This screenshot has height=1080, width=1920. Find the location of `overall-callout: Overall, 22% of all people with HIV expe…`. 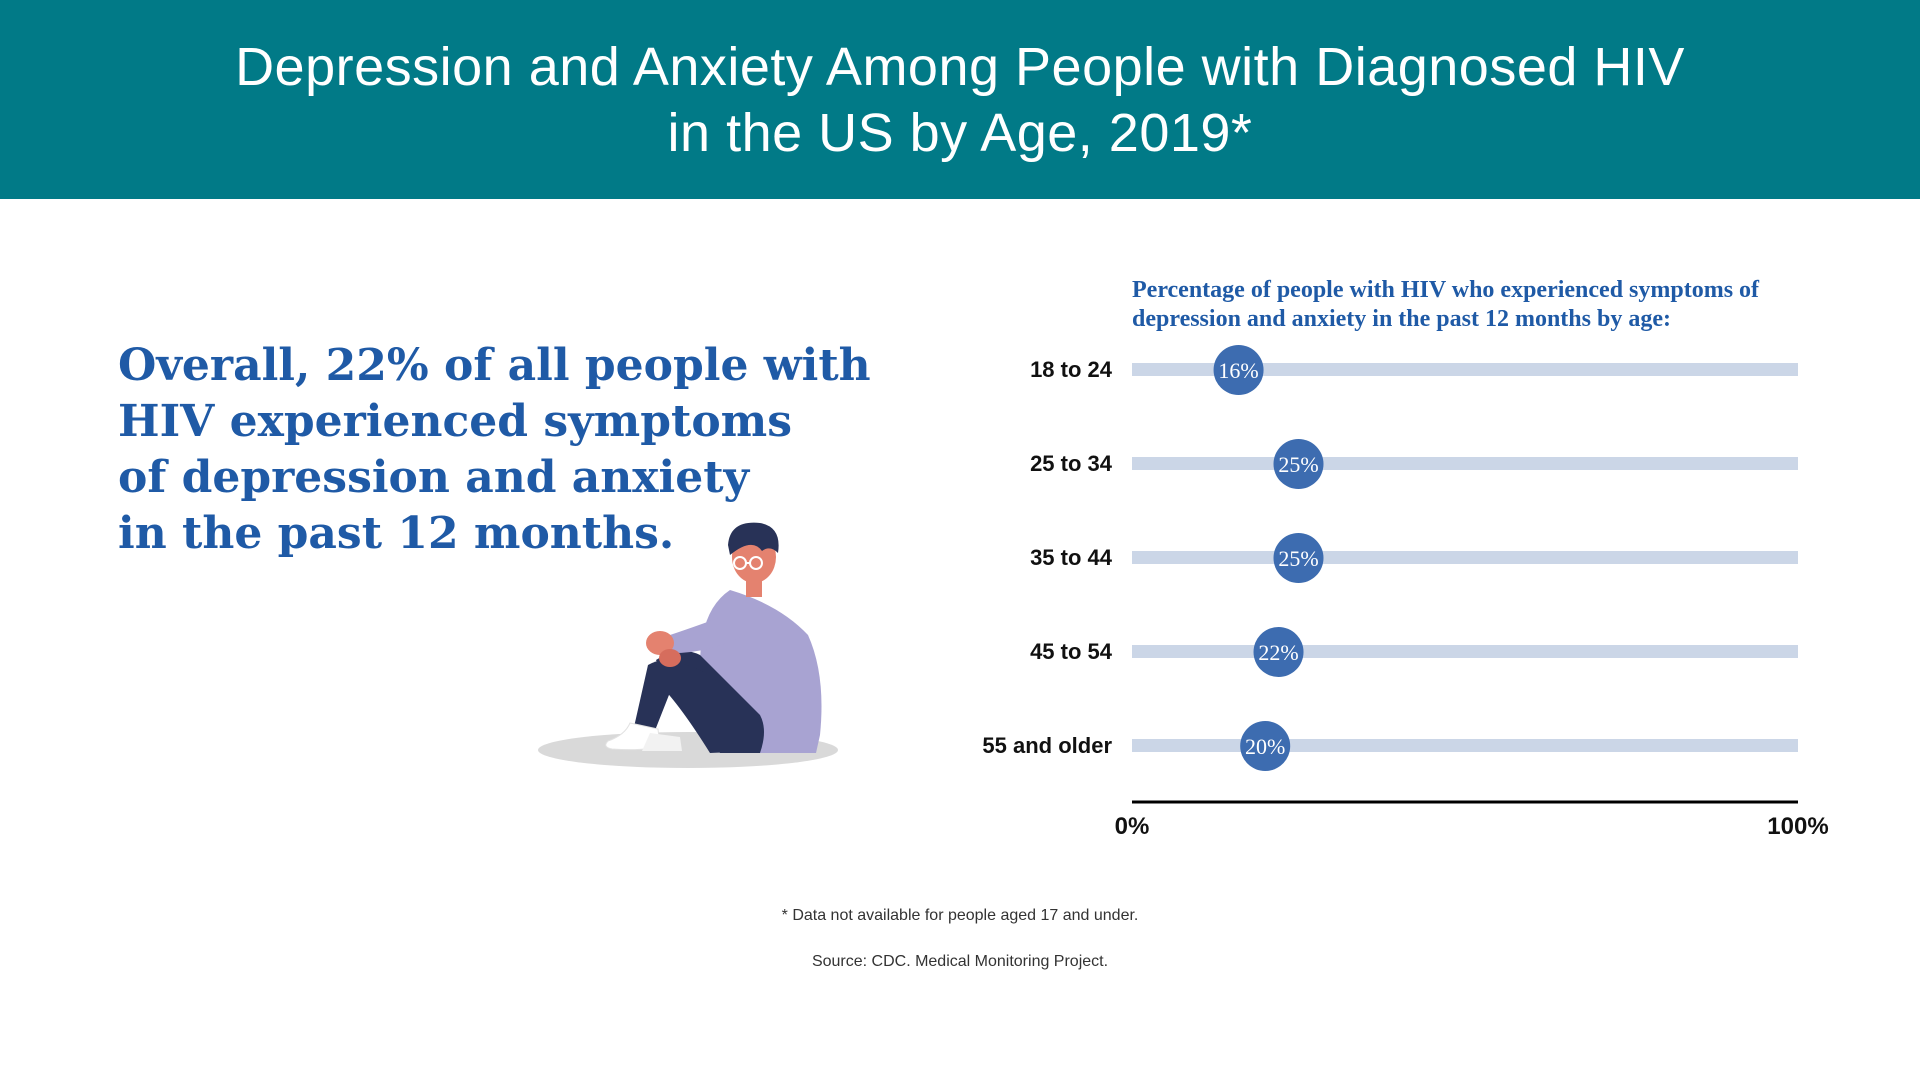

overall-callout: Overall, 22% of all people with HIV expe… is located at coordinates (494, 450).